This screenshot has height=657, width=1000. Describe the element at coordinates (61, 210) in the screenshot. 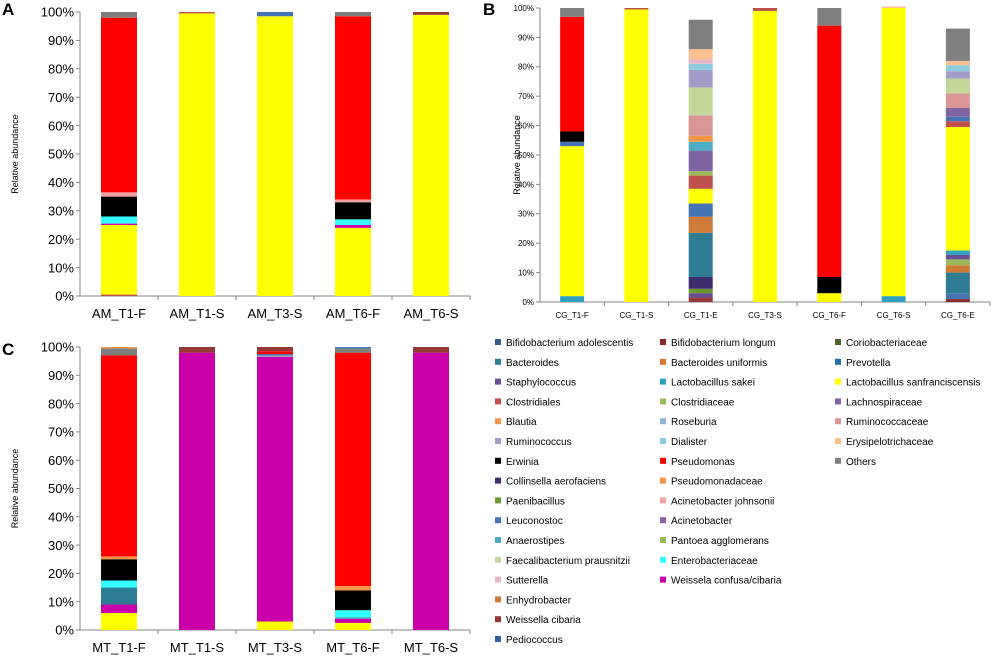

I see `y-tick-label: 30%` at that location.